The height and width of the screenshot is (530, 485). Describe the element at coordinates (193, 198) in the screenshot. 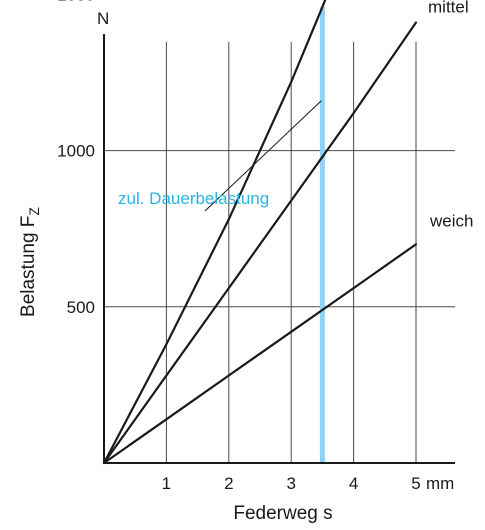

I see `annotation-label-zul-dauerbelastung: zul. Dauerbelastung` at that location.